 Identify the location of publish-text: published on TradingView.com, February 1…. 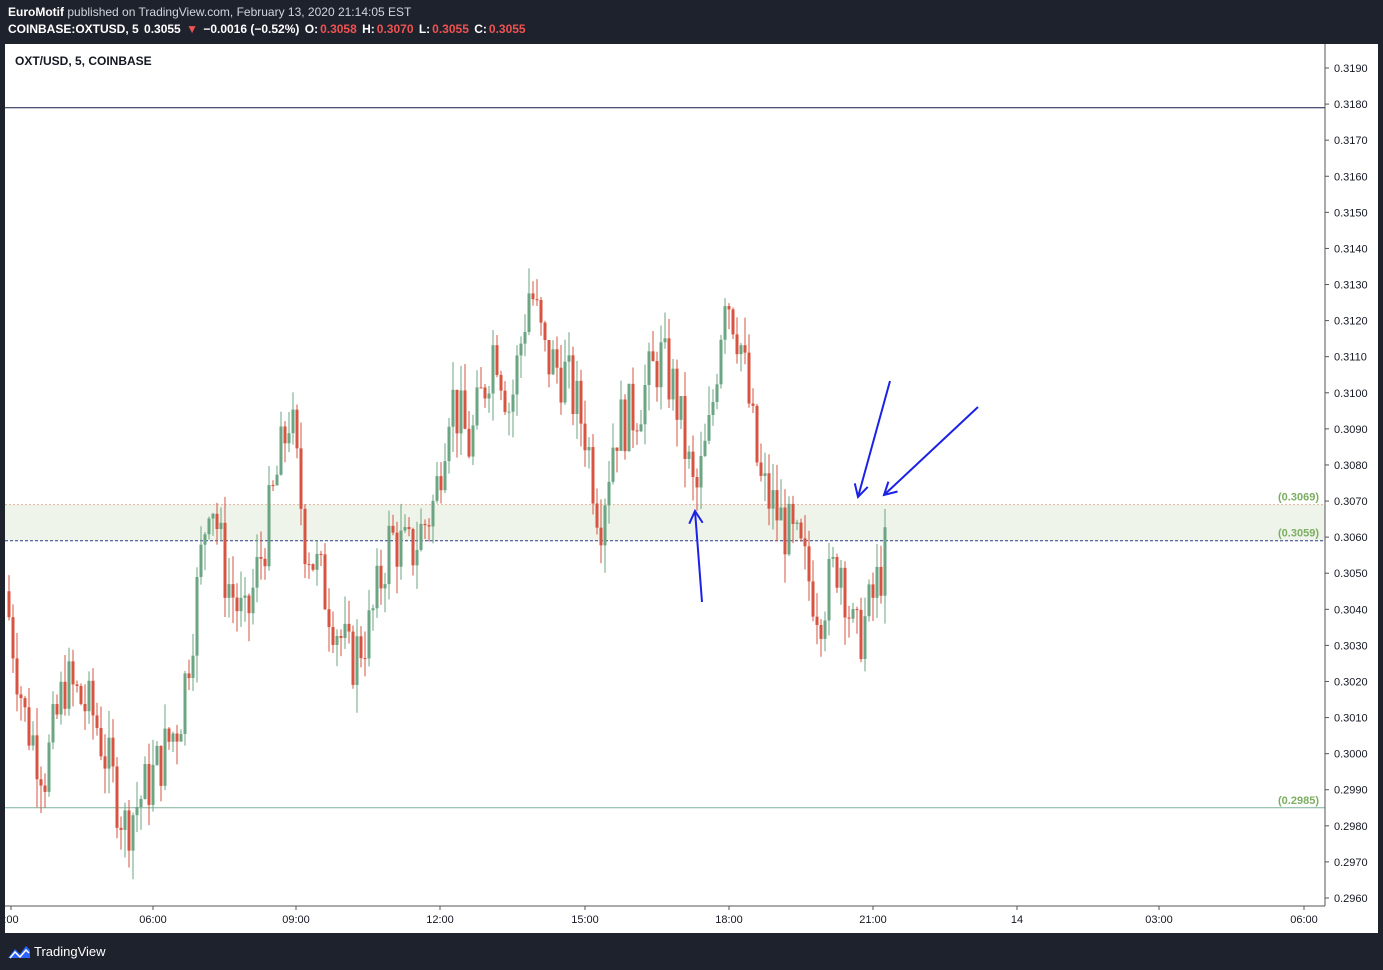
(239, 12).